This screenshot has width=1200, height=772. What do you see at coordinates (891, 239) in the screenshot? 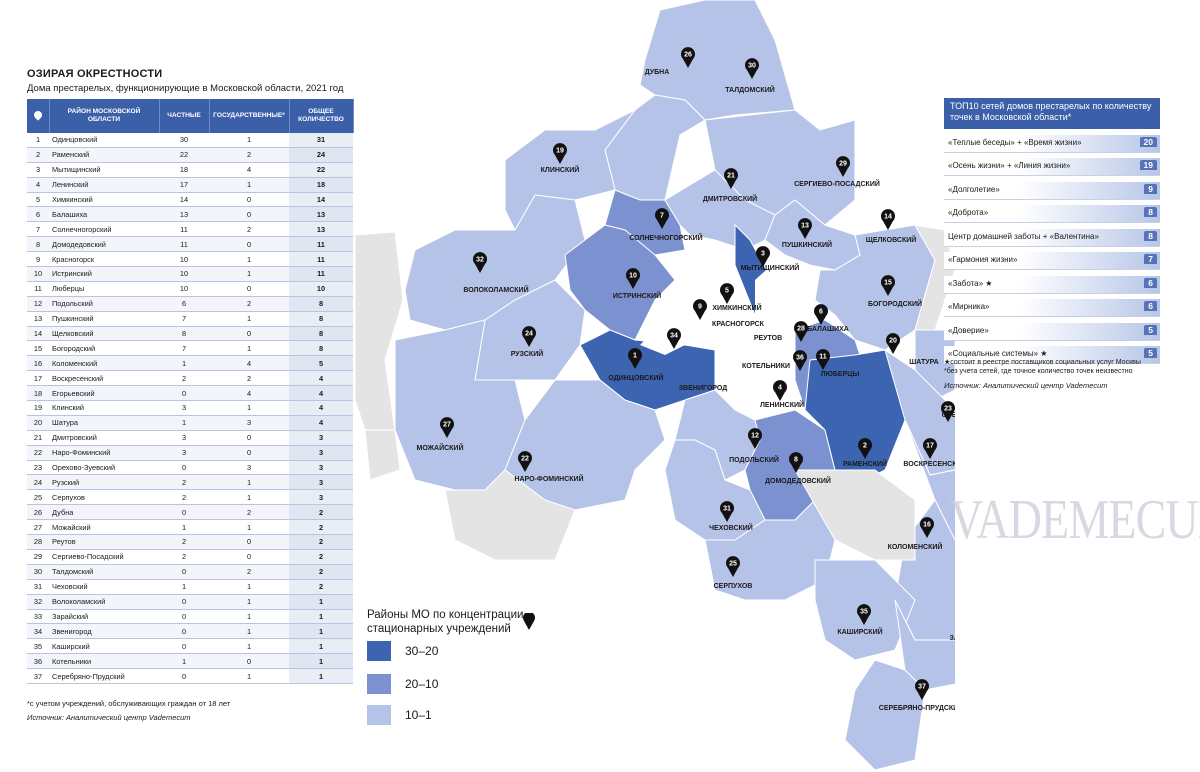
I see `district-label: ЩЕЛКОВСКИЙ` at bounding box center [891, 239].